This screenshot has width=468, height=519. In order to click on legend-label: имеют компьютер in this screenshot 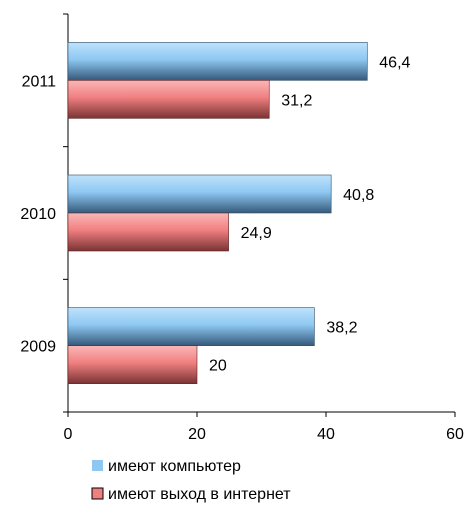, I will do `click(174, 466)`.